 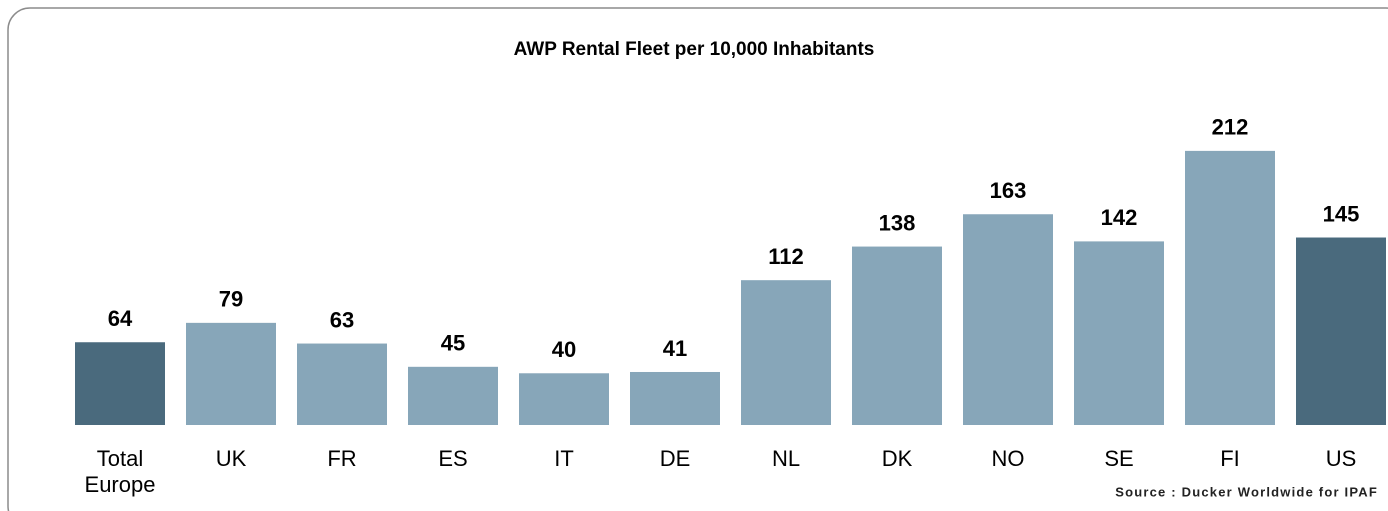 What do you see at coordinates (342, 319) in the screenshot?
I see `data-label: 63` at bounding box center [342, 319].